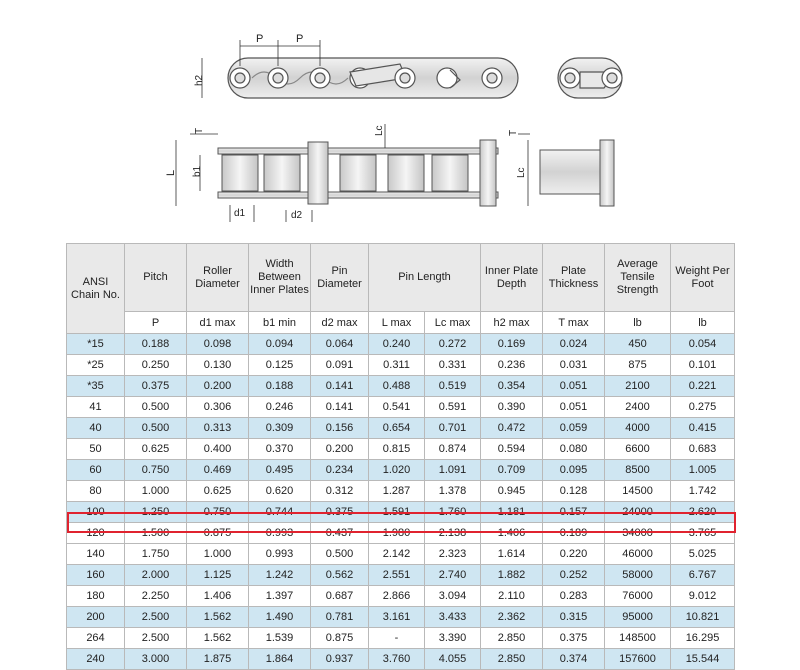 This screenshot has height=670, width=800. What do you see at coordinates (512, 428) in the screenshot?
I see `table-cell: 0.472` at bounding box center [512, 428].